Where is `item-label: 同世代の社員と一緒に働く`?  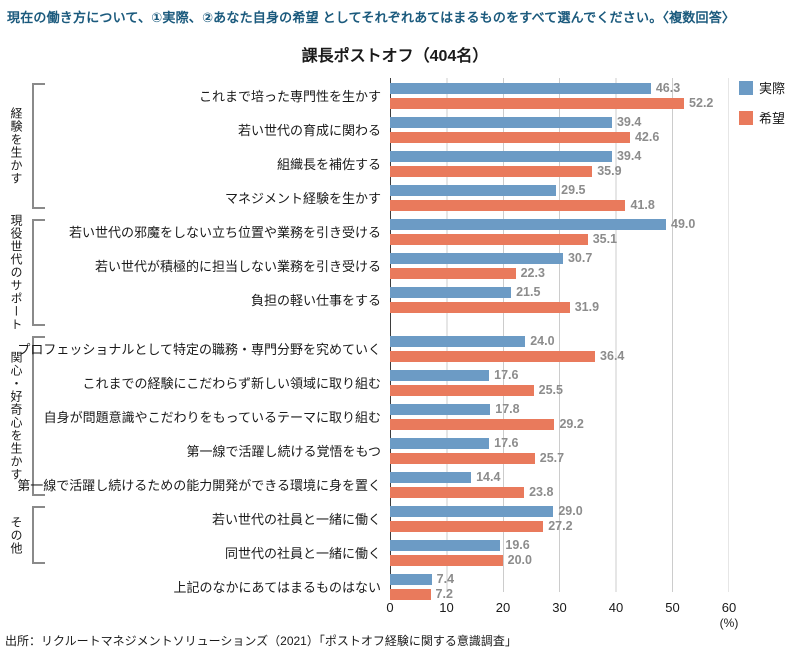 item-label: 同世代の社員と一緒に働く is located at coordinates (302, 553).